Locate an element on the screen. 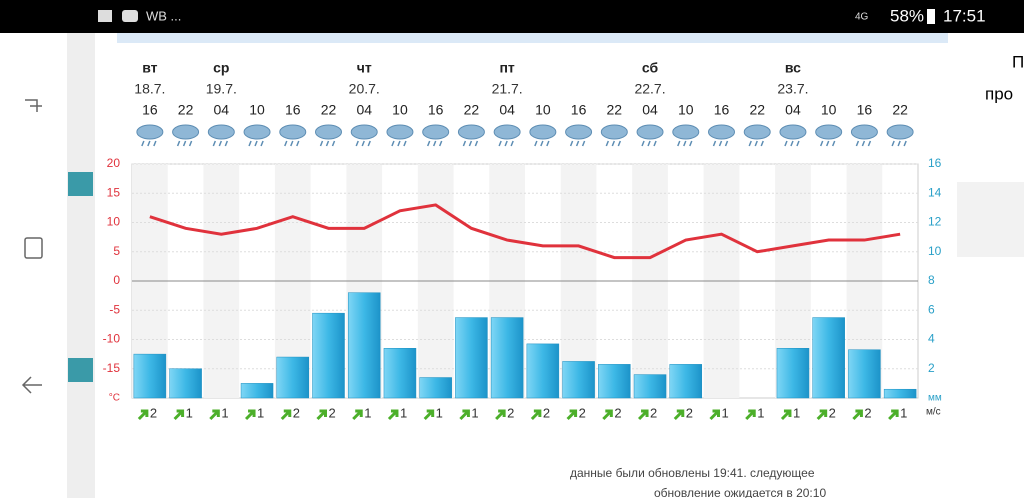 The image size is (1024, 503). date-label: 22.7. is located at coordinates (649, 89).